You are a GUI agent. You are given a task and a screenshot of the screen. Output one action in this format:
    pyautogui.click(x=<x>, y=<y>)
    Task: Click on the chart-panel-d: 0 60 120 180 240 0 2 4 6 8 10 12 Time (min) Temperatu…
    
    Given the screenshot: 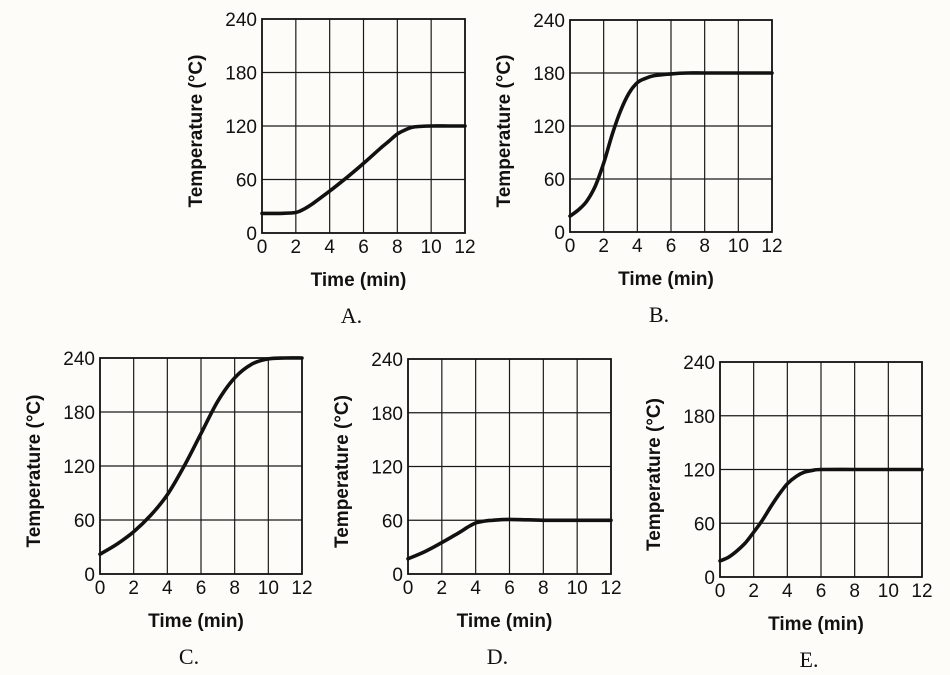 What is the action you would take?
    pyautogui.click(x=477, y=509)
    